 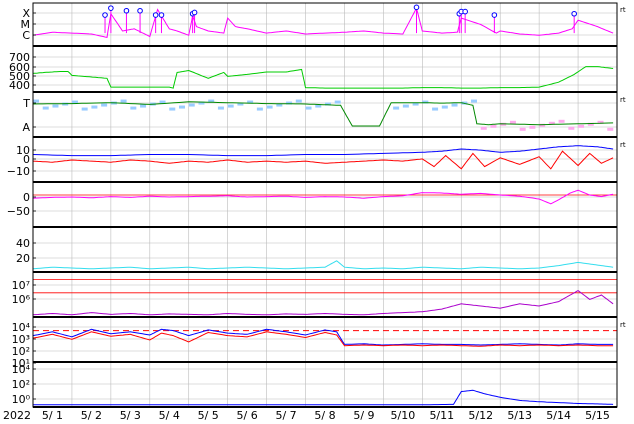 I want to click on y-tick-label: 700, so click(x=19, y=57).